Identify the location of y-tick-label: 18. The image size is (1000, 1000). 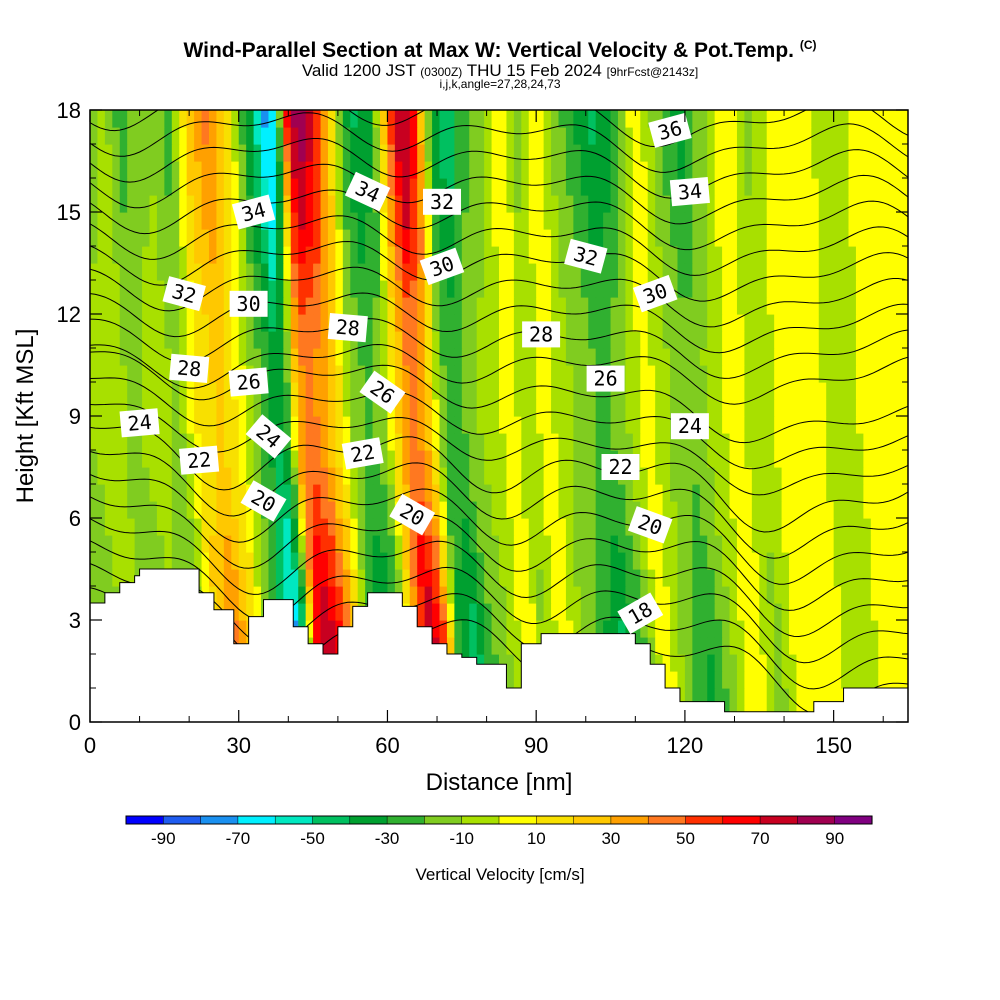
(69, 110).